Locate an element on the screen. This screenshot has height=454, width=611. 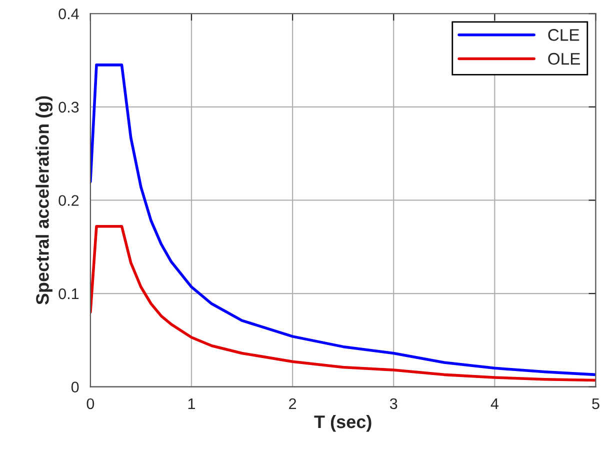
y-tick-label: 0.1 is located at coordinates (68, 294).